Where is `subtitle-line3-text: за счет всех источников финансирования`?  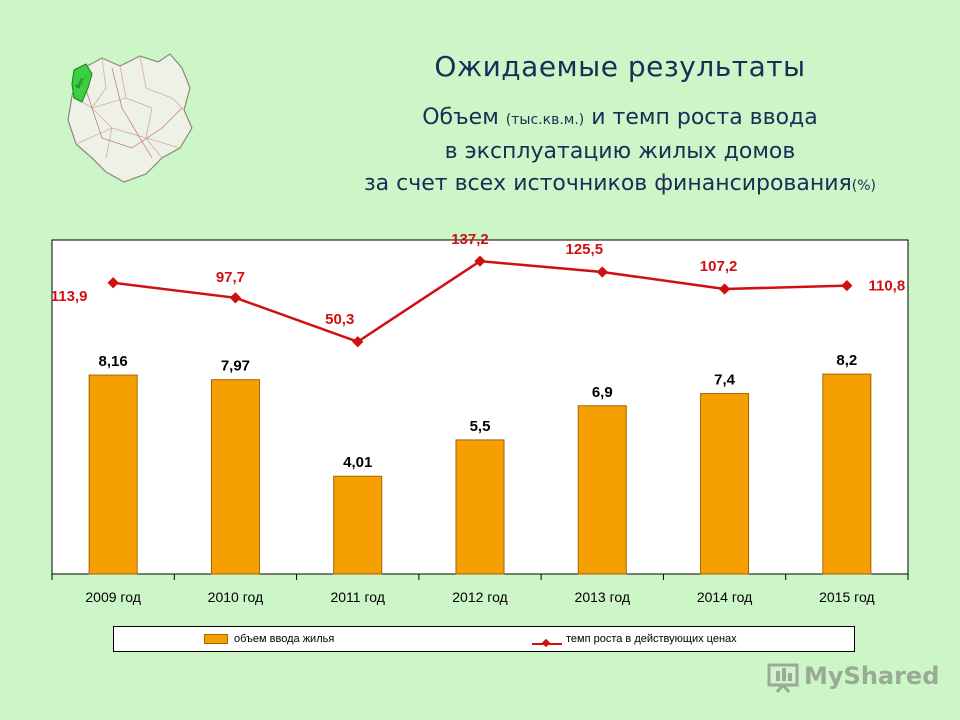 subtitle-line3-text: за счет всех источников финансирования is located at coordinates (607, 183).